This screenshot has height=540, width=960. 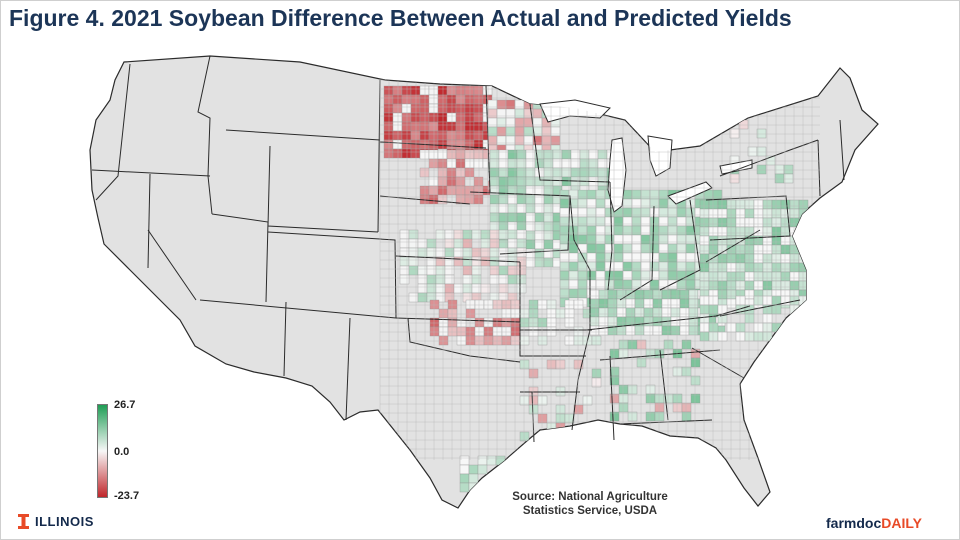 I want to click on lake-ontario, so click(x=736, y=167).